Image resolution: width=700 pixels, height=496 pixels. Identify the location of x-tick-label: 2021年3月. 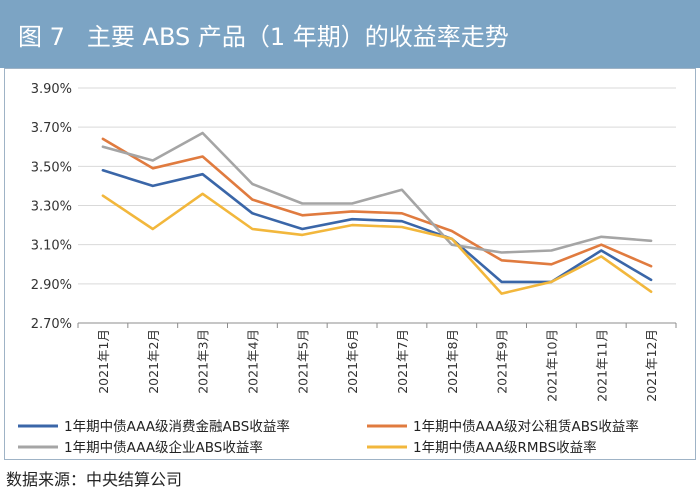
(203, 361).